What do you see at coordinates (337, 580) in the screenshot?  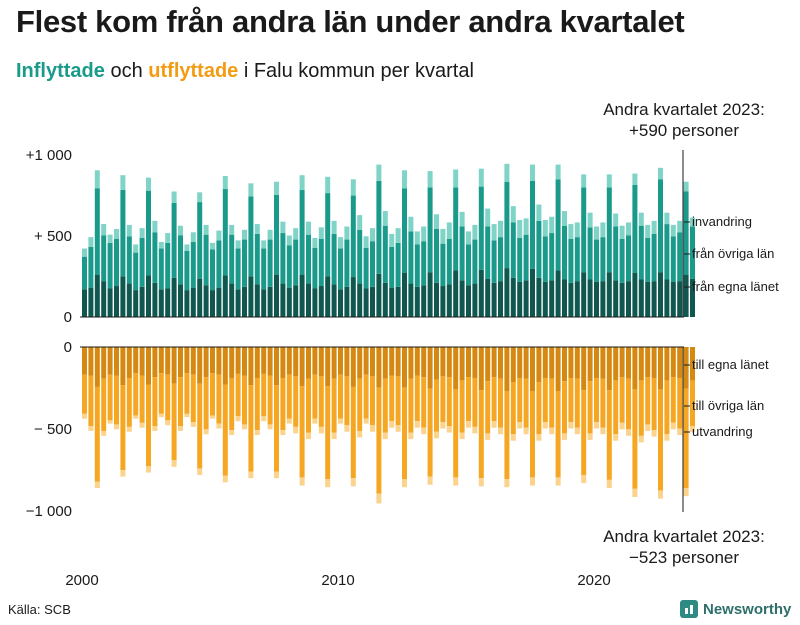 I see `x-tick-2010: 2010` at bounding box center [337, 580].